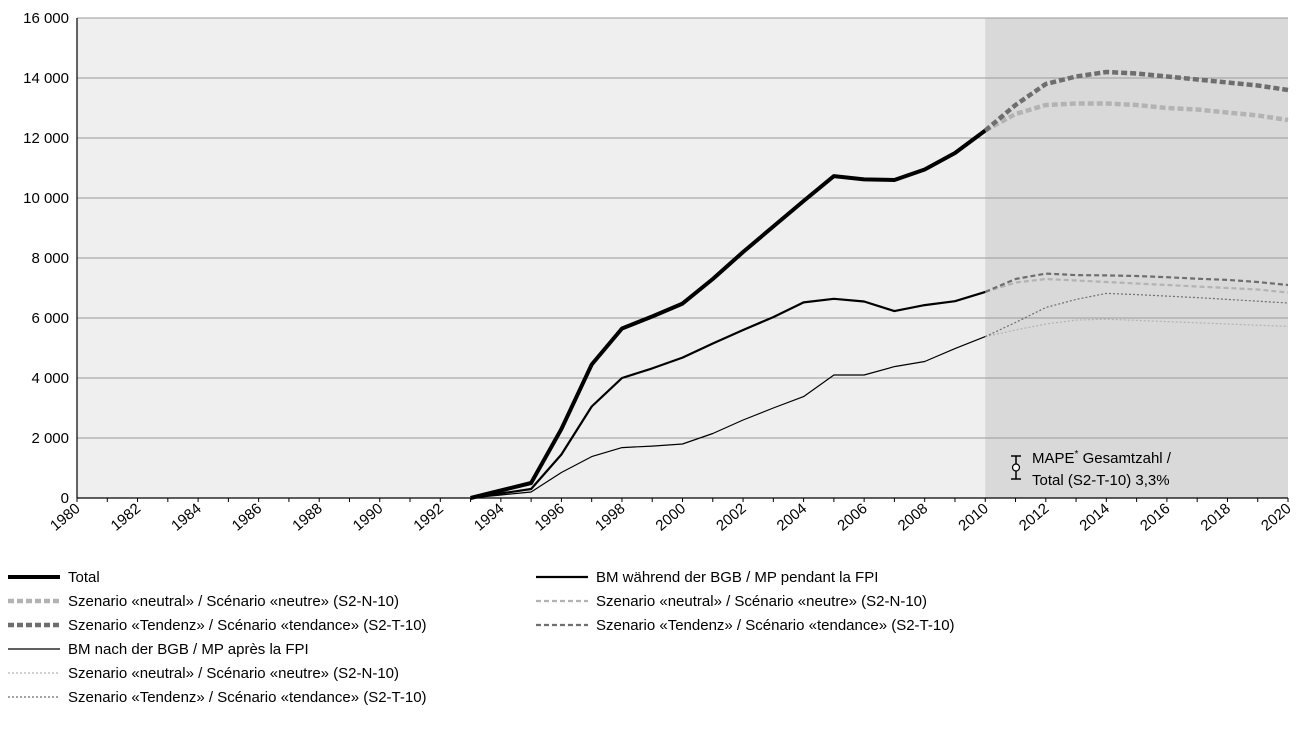 The width and height of the screenshot is (1298, 731). I want to click on x-tick-label: 1996, so click(549, 517).